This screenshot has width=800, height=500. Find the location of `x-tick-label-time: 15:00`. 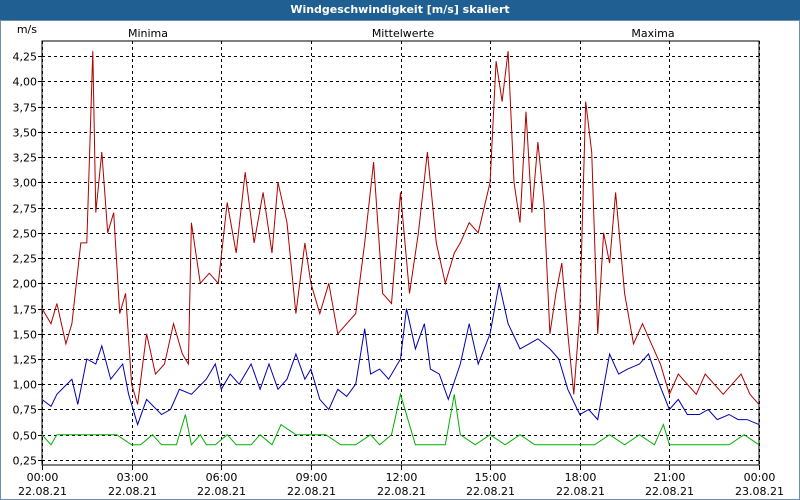

x-tick-label-time: 15:00 is located at coordinates (491, 477).